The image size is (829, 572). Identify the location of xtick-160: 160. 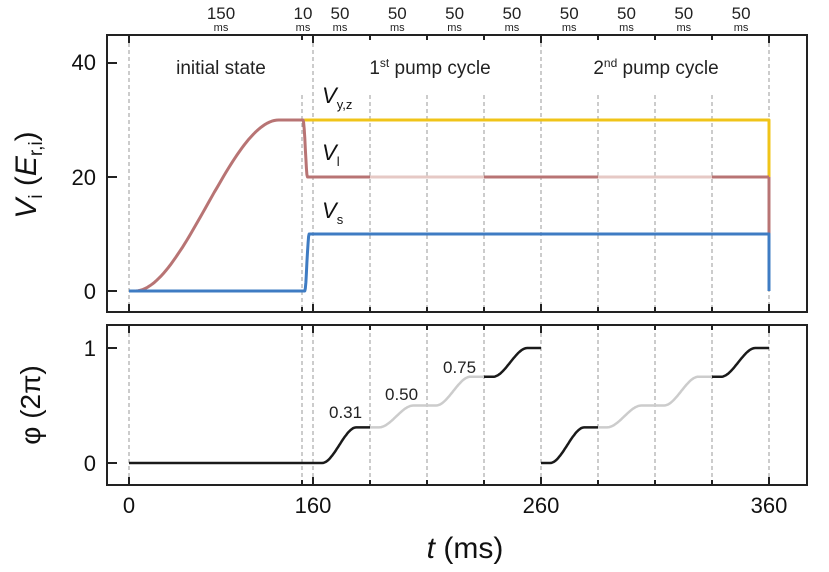
(313, 505).